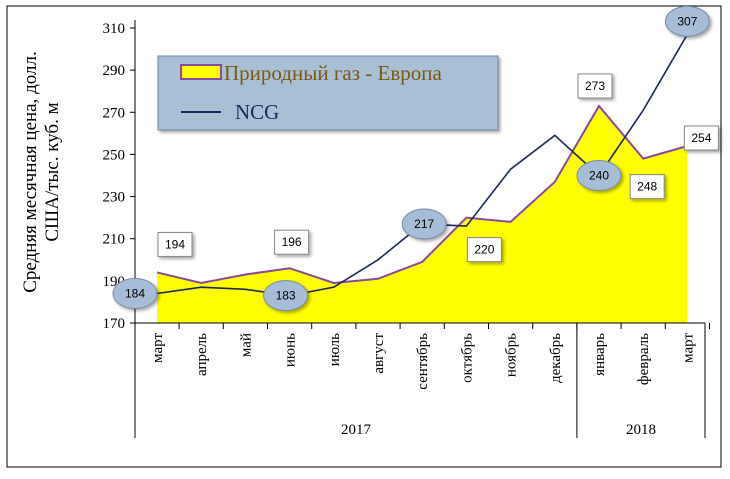 The height and width of the screenshot is (479, 730). Describe the element at coordinates (356, 430) in the screenshot. I see `year-label: 2017` at that location.